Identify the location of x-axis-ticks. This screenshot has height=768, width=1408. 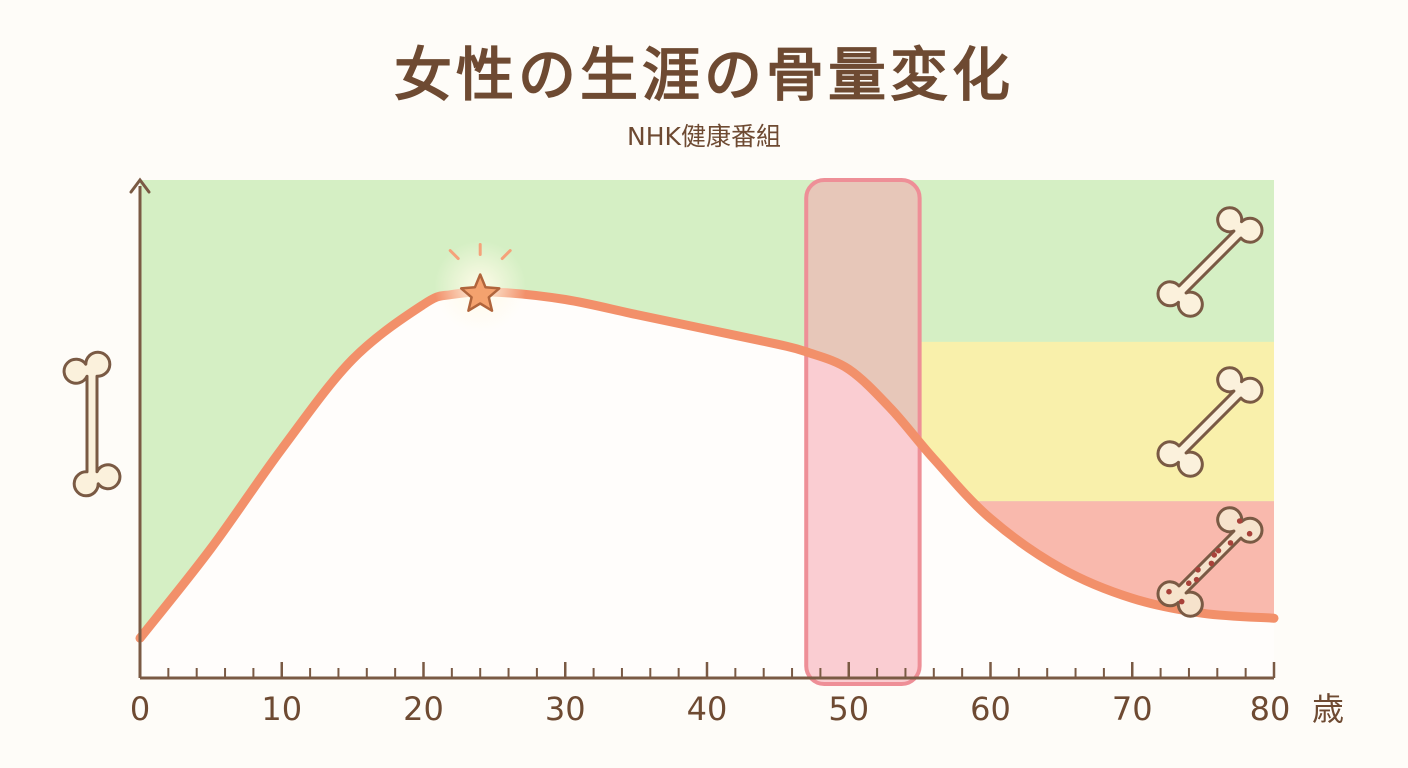
(707, 670).